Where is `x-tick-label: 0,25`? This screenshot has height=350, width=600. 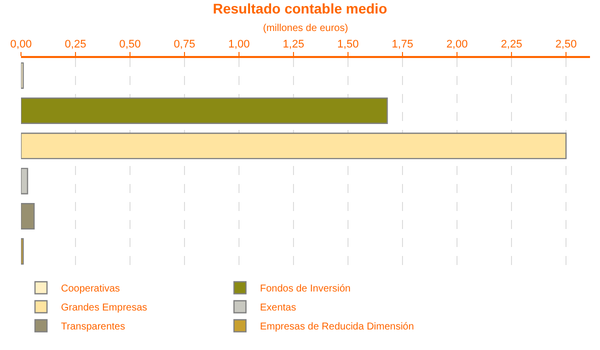
x-tick-label: 0,25 is located at coordinates (75, 44).